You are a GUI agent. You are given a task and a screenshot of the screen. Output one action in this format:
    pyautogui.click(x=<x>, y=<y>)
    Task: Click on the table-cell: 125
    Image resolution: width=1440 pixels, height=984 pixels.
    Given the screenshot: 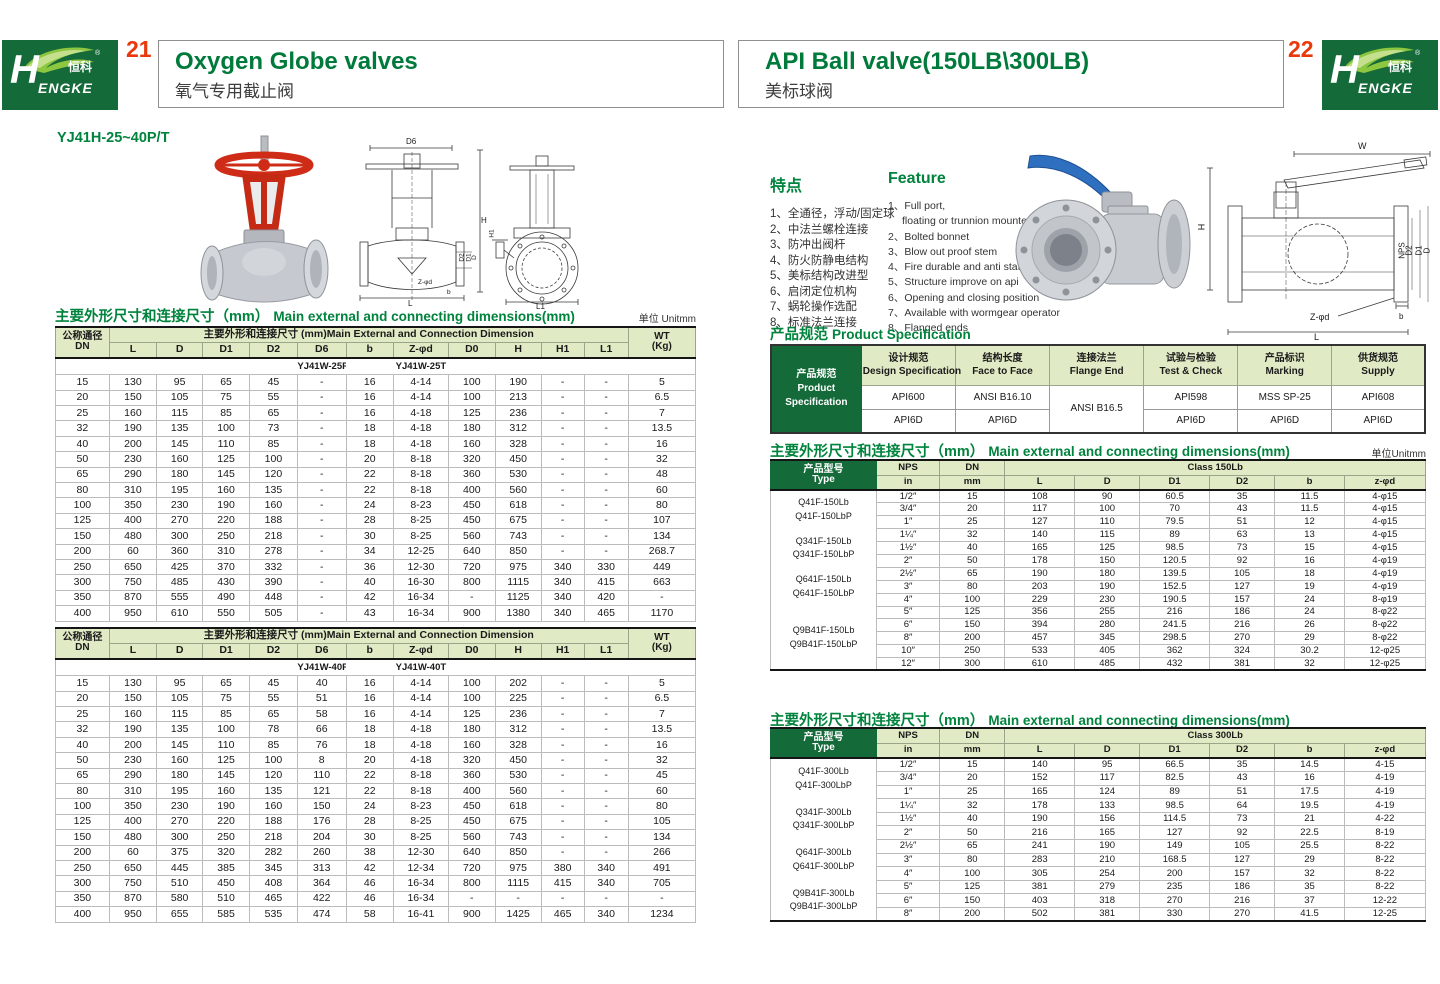 What is the action you would take?
    pyautogui.click(x=226, y=760)
    